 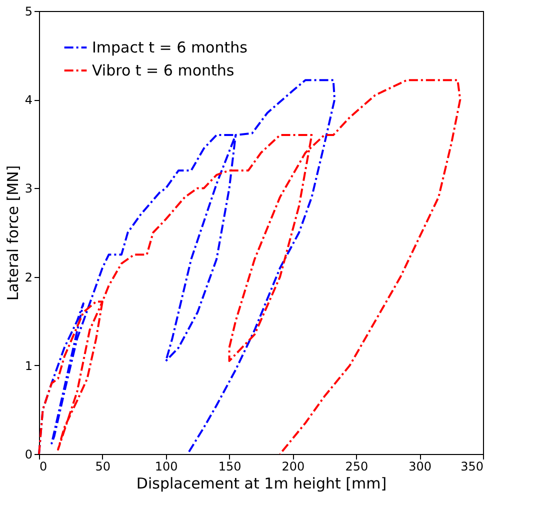 What do you see at coordinates (170, 47) in the screenshot?
I see `legend-label: Impact t = 6 months` at bounding box center [170, 47].